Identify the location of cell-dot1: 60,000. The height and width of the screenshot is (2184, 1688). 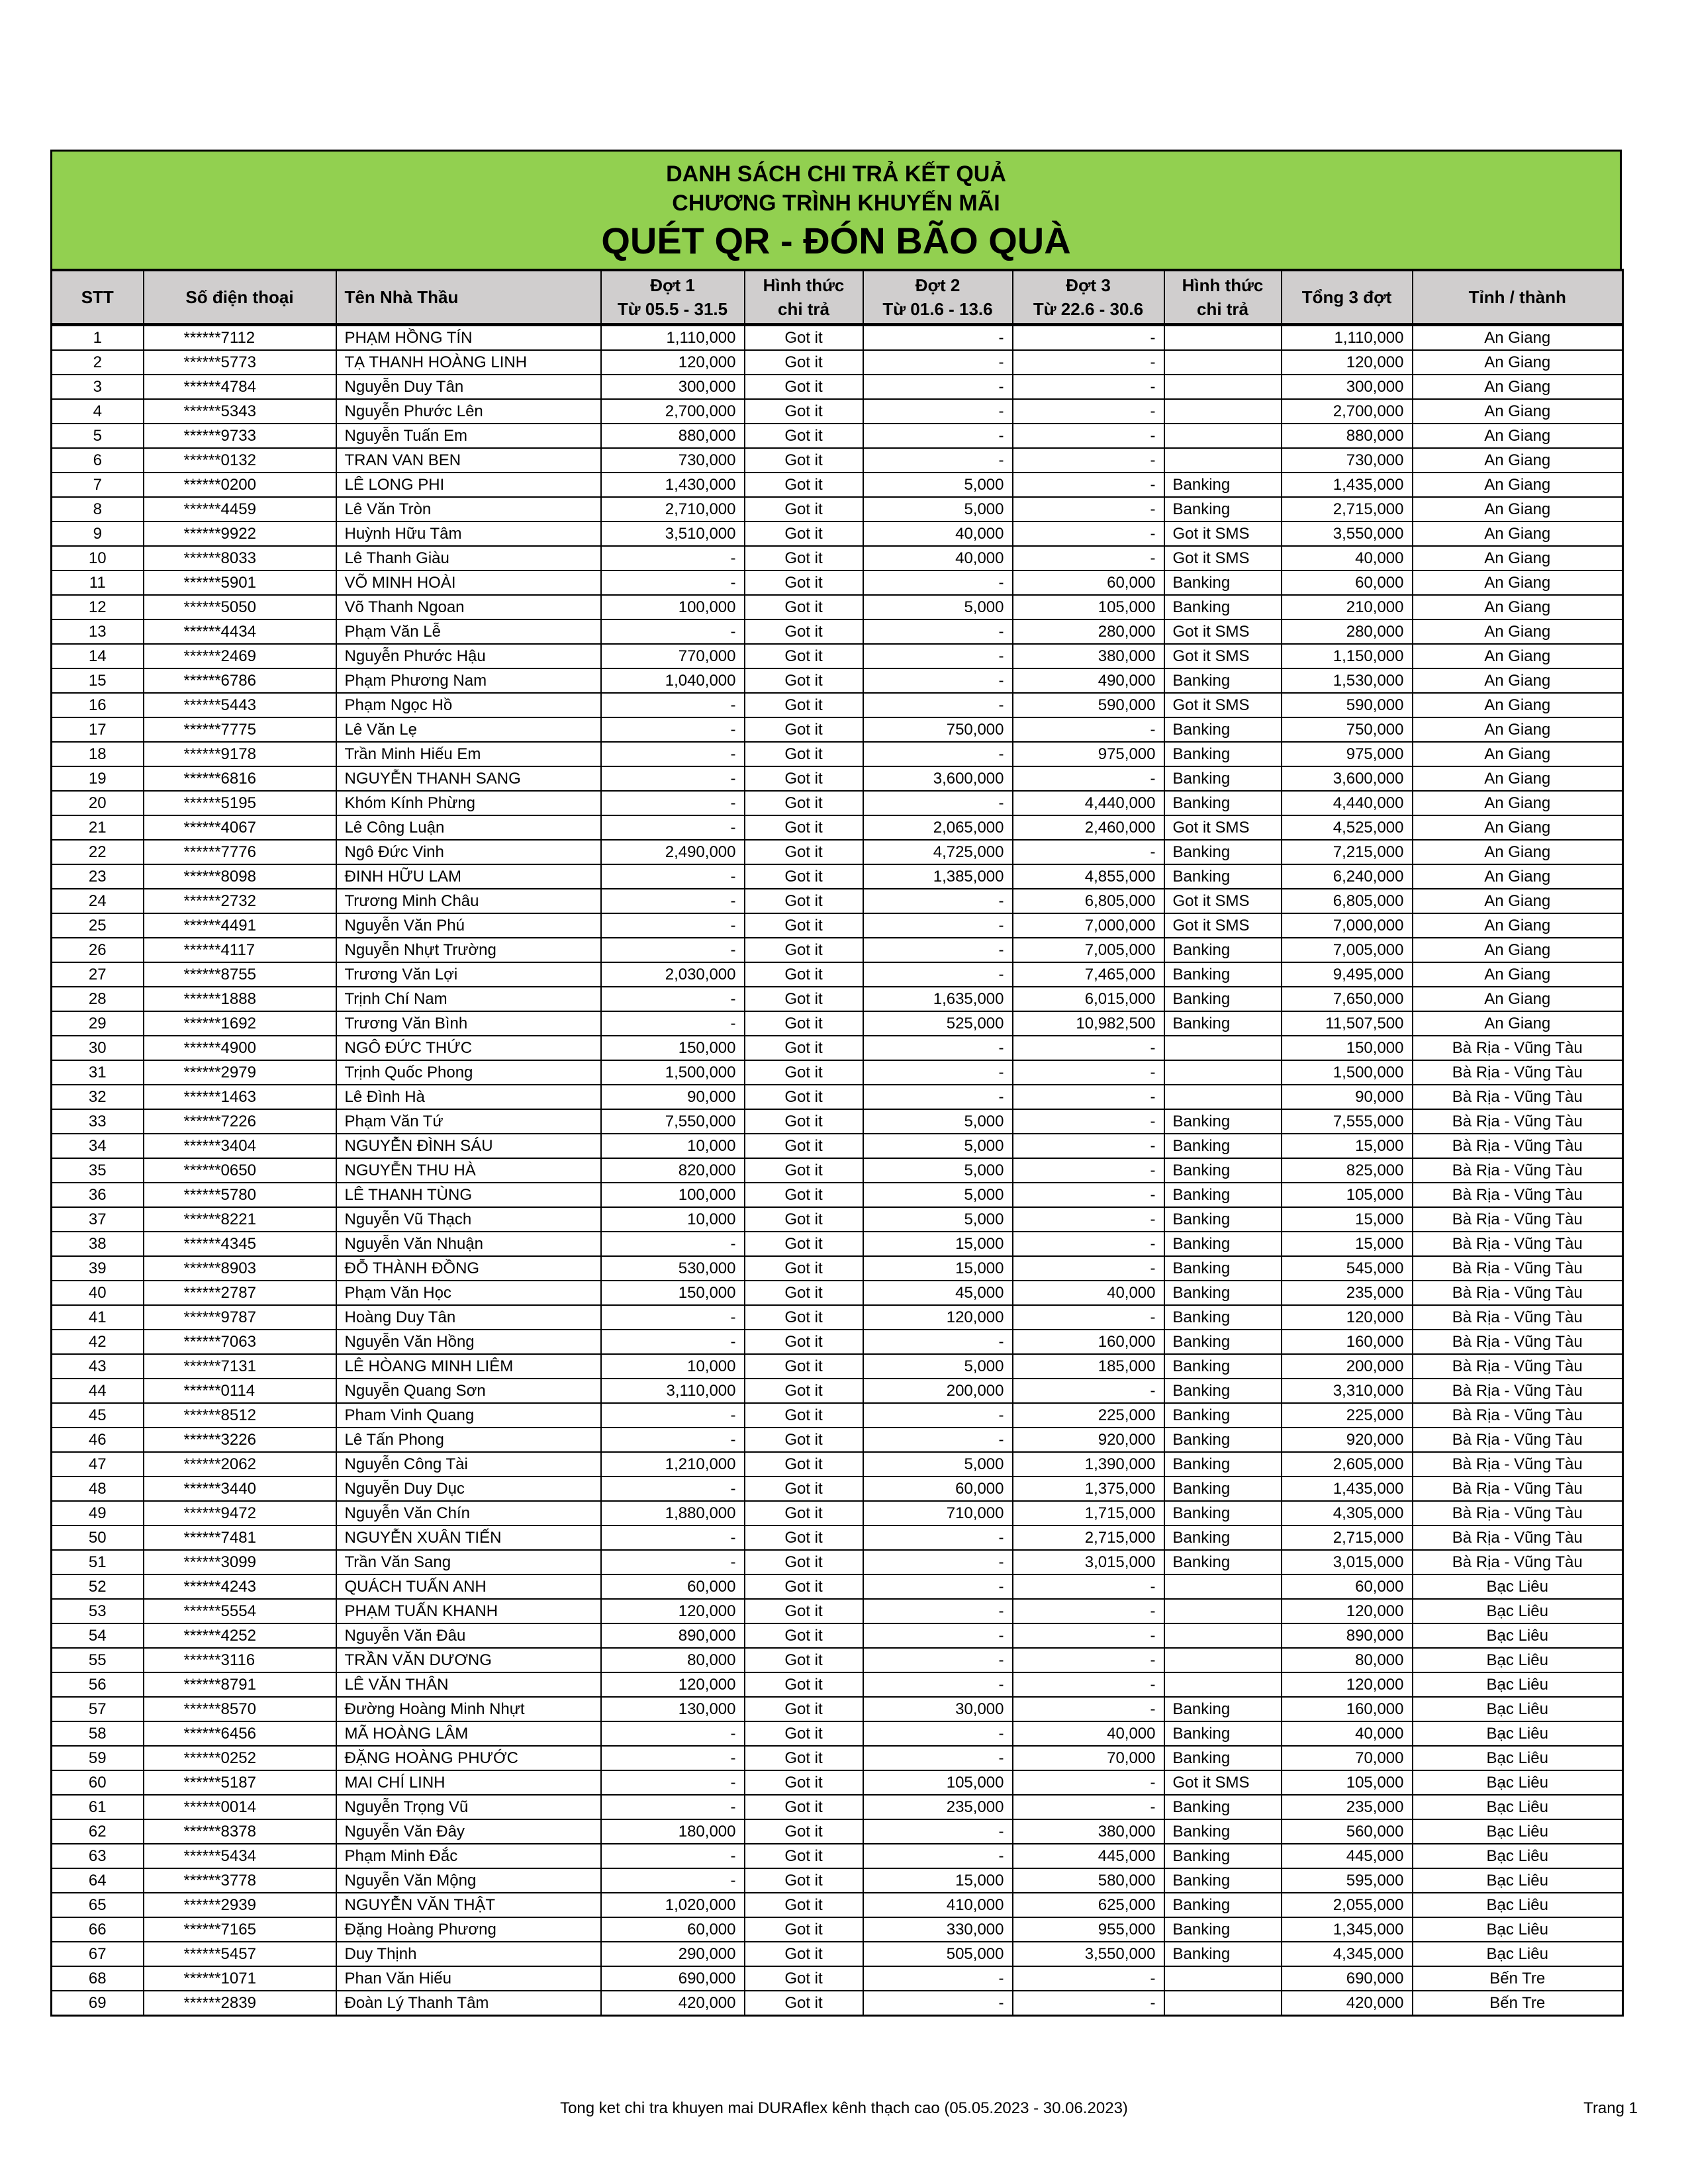
(672, 1929).